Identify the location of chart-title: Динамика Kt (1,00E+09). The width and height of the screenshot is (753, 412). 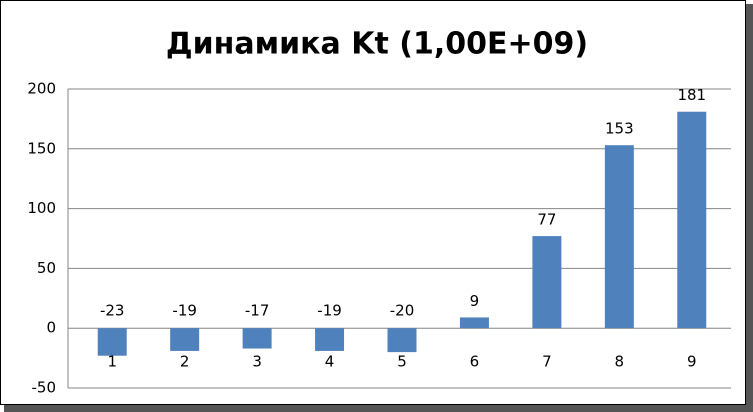
(377, 44).